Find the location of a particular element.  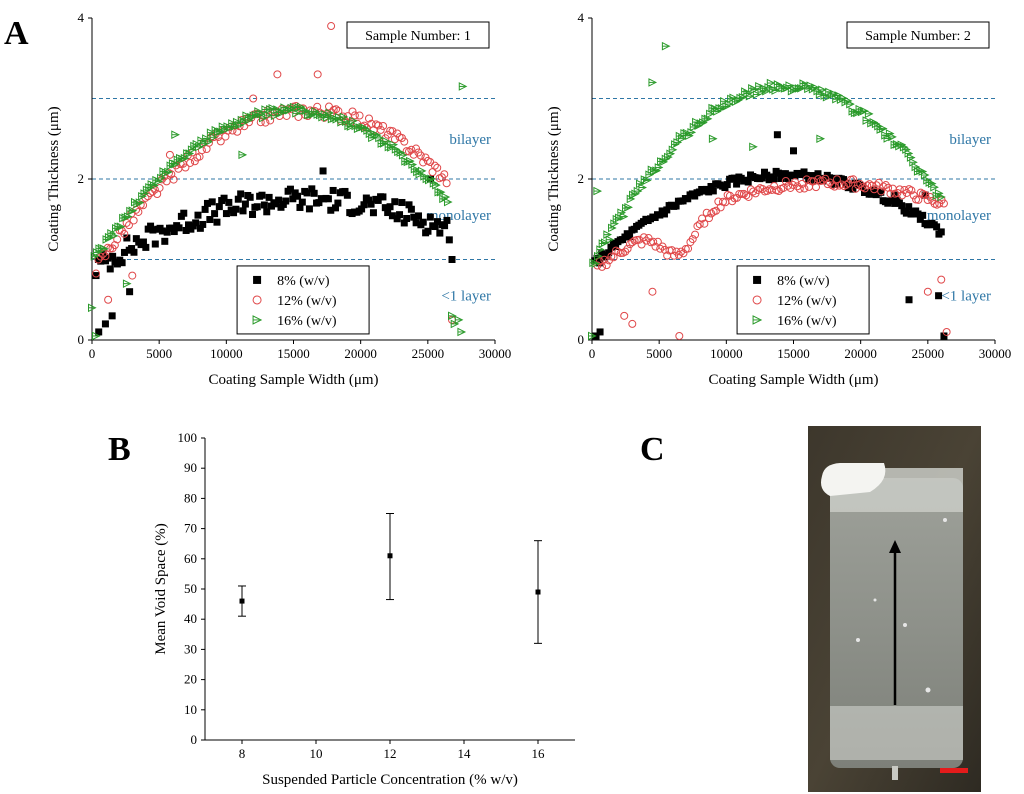

slide-drip is located at coordinates (895, 773).